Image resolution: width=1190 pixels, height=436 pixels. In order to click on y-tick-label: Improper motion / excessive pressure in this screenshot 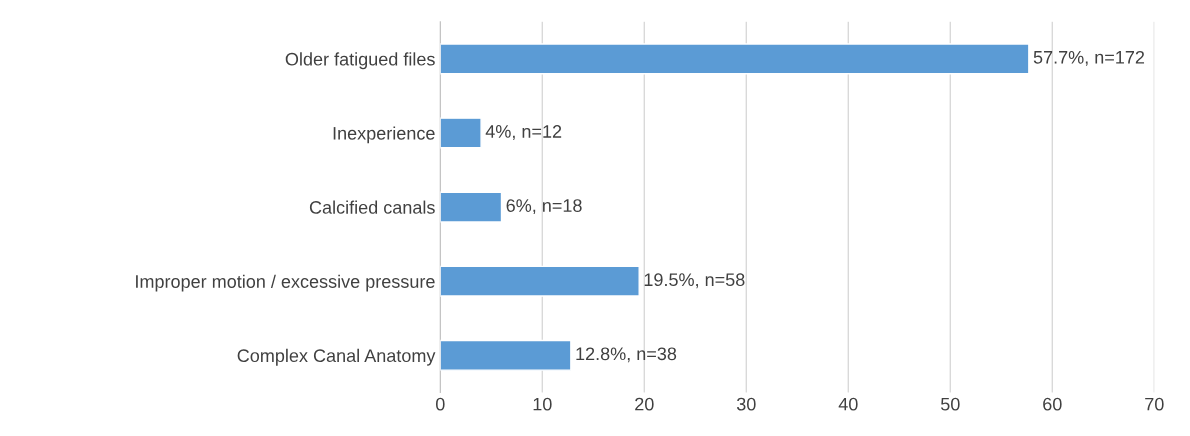, I will do `click(285, 283)`.